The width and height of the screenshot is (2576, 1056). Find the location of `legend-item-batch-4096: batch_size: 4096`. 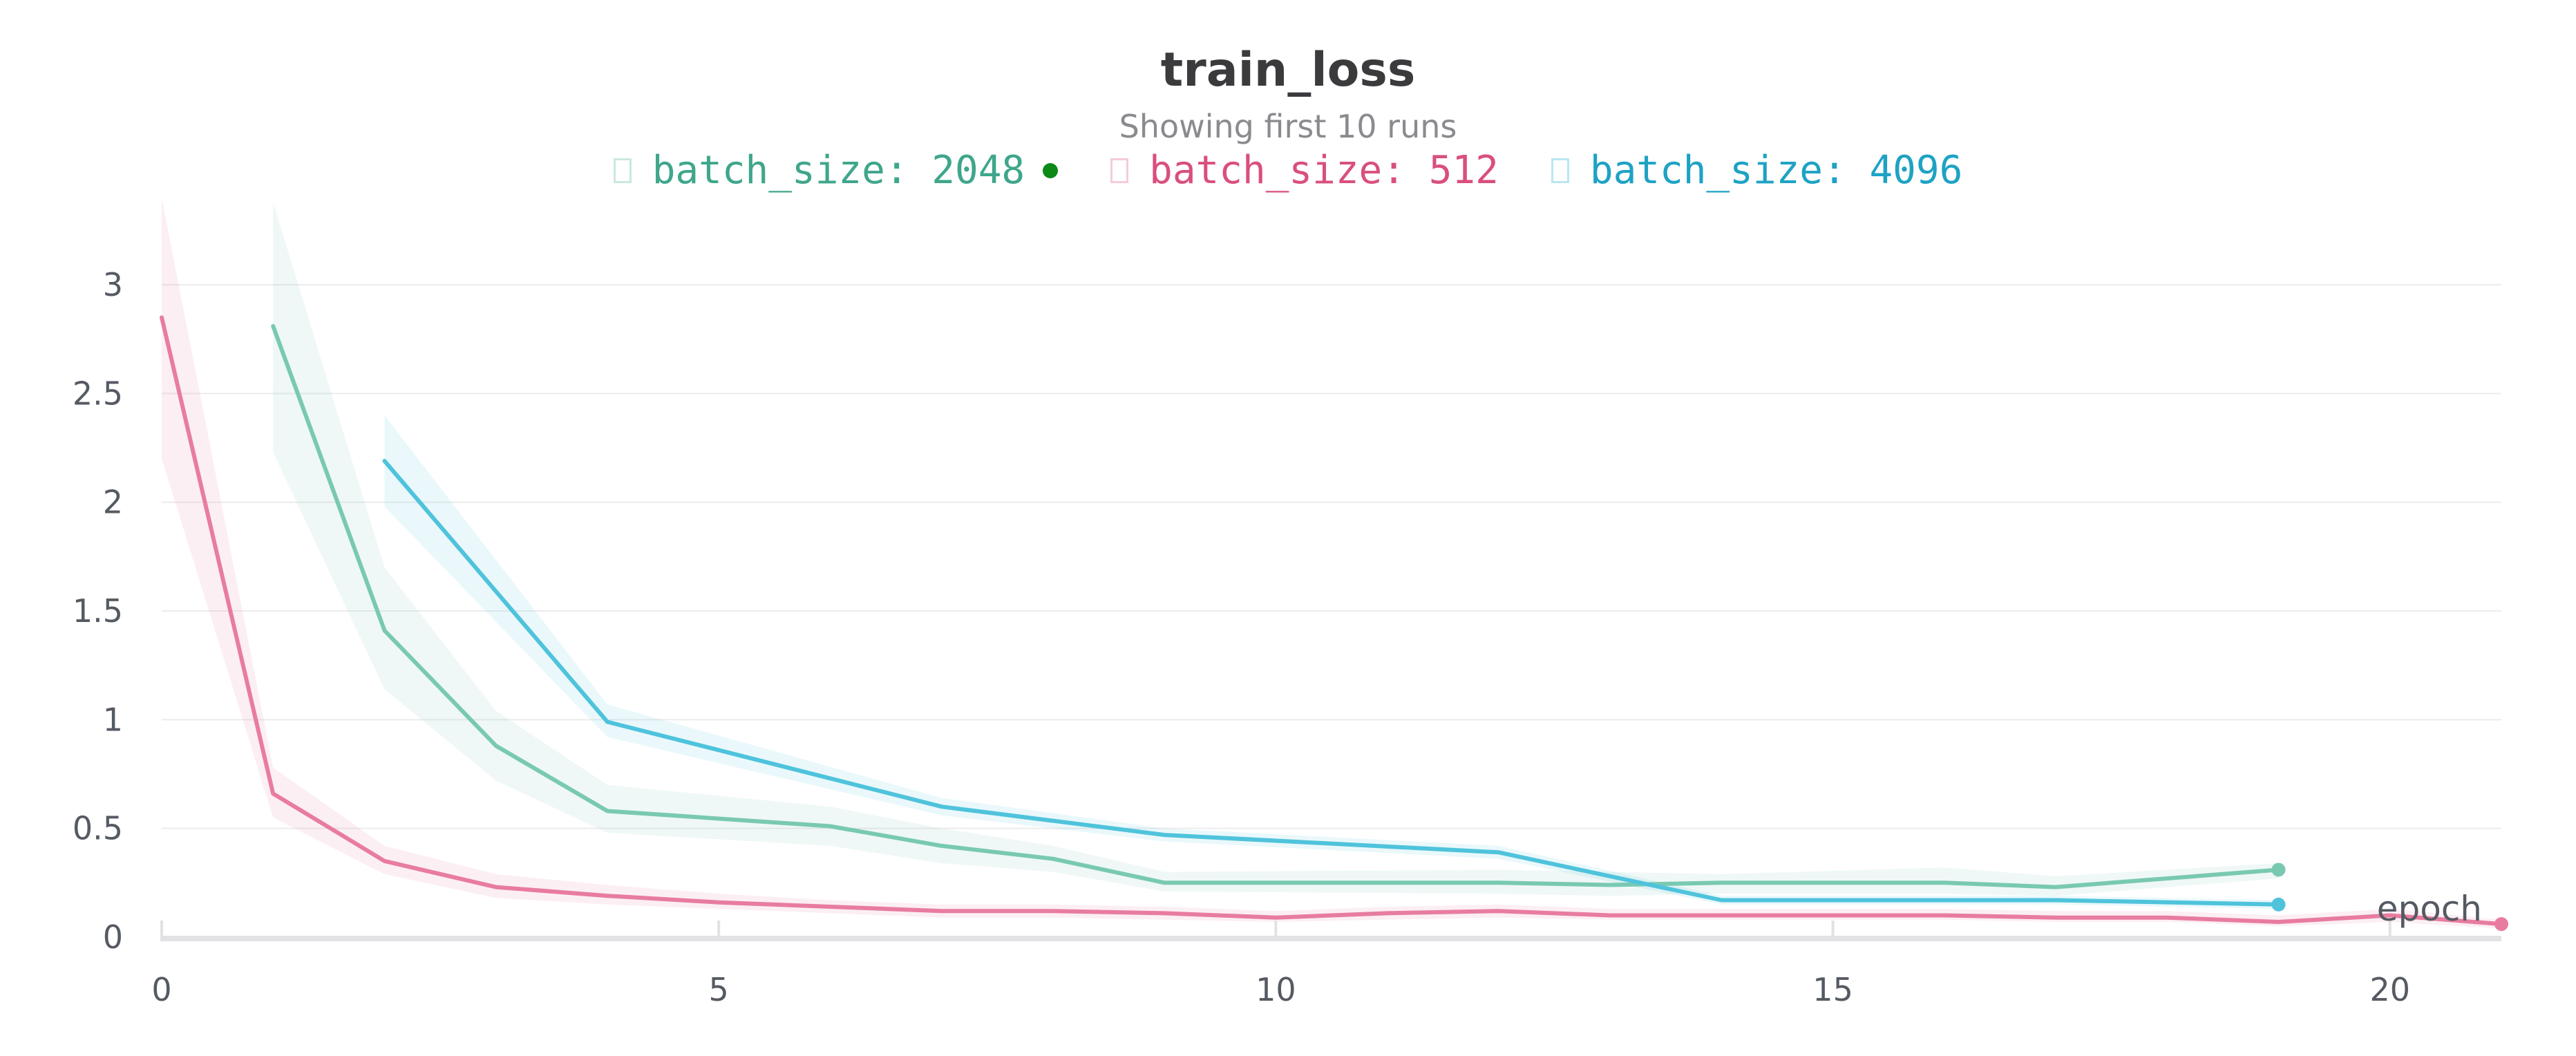

legend-item-batch-4096: batch_size: 4096 is located at coordinates (1756, 170).